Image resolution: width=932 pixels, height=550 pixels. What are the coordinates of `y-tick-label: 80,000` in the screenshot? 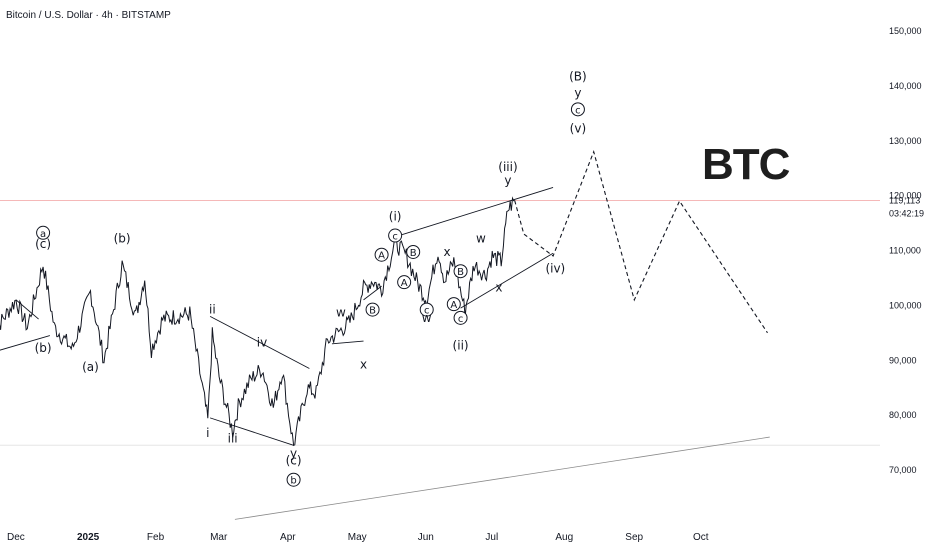 It's located at (903, 415).